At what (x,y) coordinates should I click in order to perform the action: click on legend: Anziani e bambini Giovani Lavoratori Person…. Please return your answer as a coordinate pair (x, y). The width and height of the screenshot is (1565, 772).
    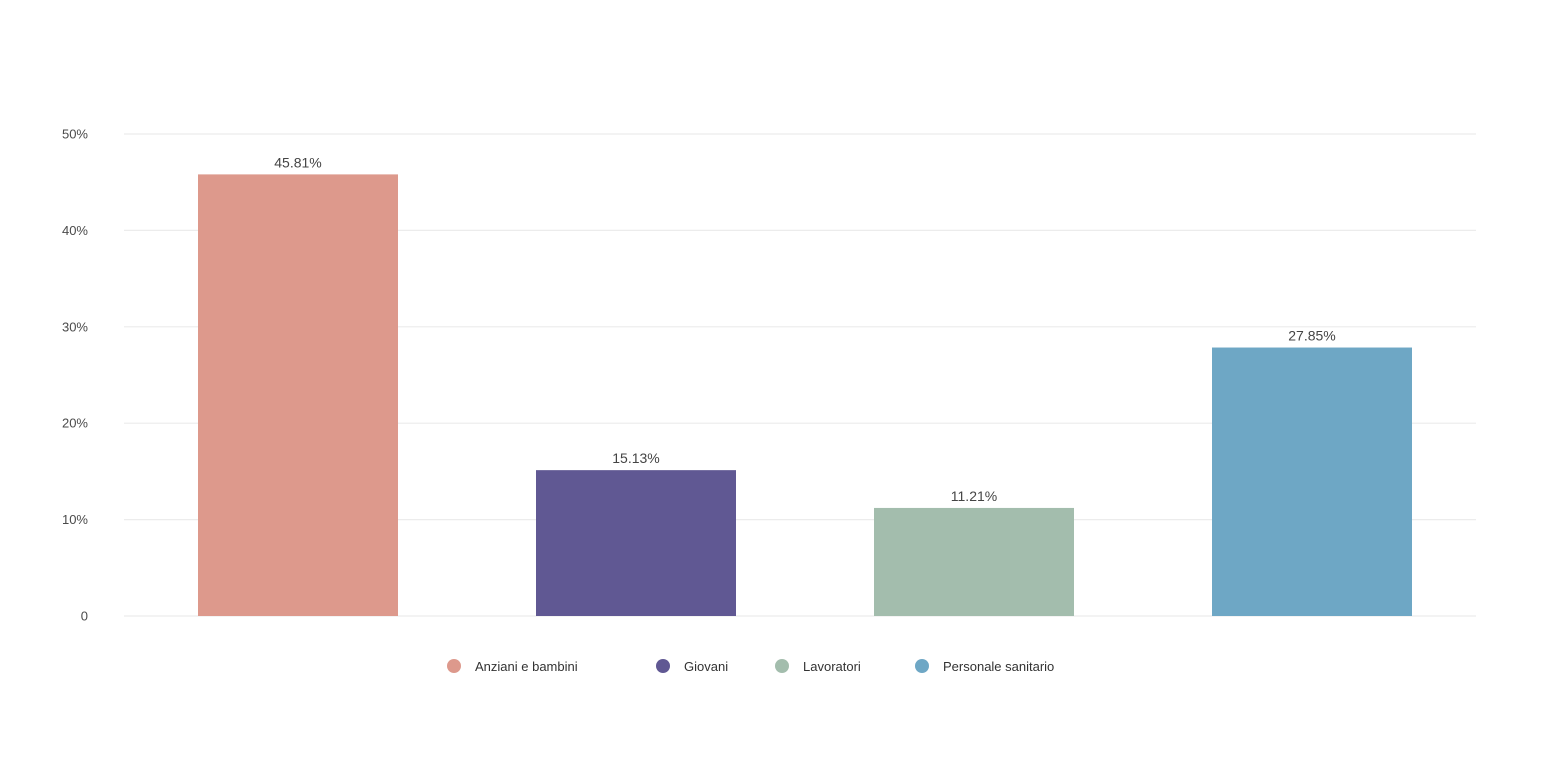
    Looking at the image, I should click on (782, 666).